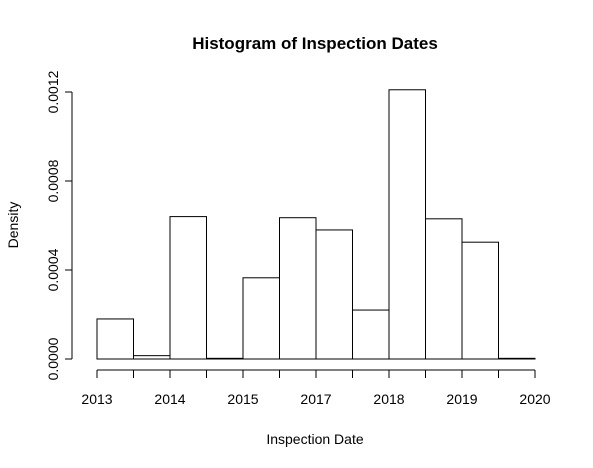  I want to click on x-tick-label: 2020, so click(534, 399).